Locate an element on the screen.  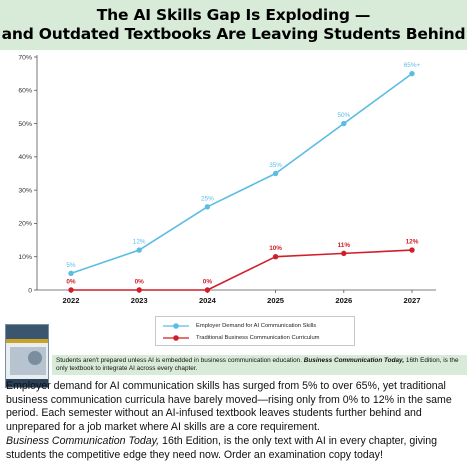
data-label-employer-demand: 5% is located at coordinates (71, 265).